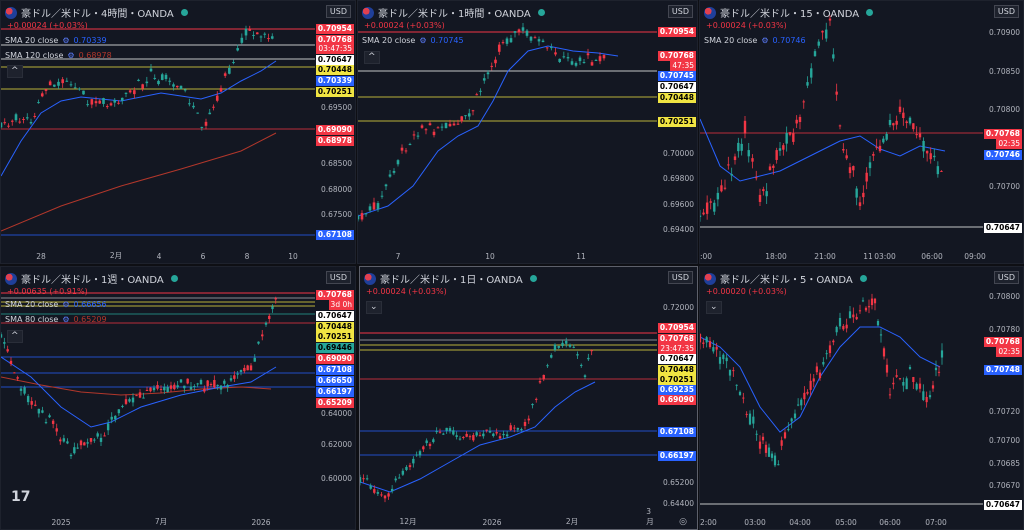  What do you see at coordinates (790, 14) in the screenshot?
I see `symbol-title: 豪ドル／米ドル・15・OANDA` at bounding box center [790, 14].